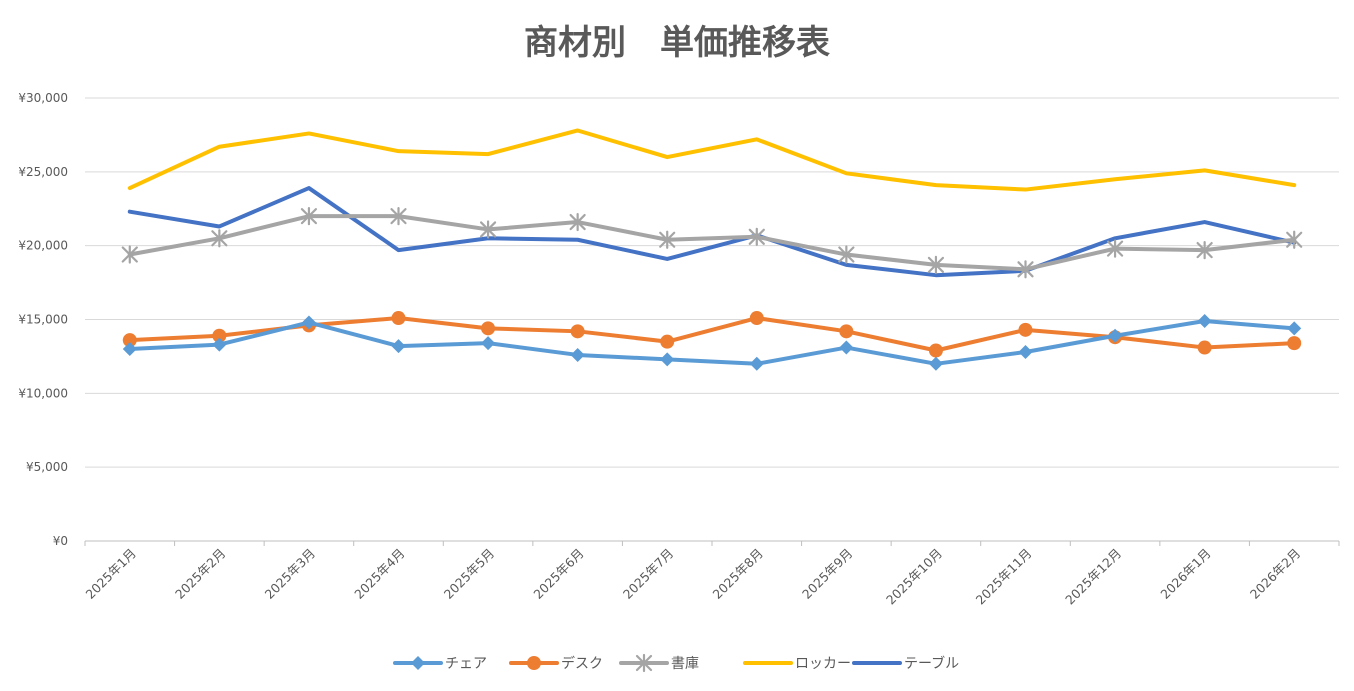  Describe the element at coordinates (47, 467) in the screenshot. I see `y-tick-label: ¥5,000` at that location.